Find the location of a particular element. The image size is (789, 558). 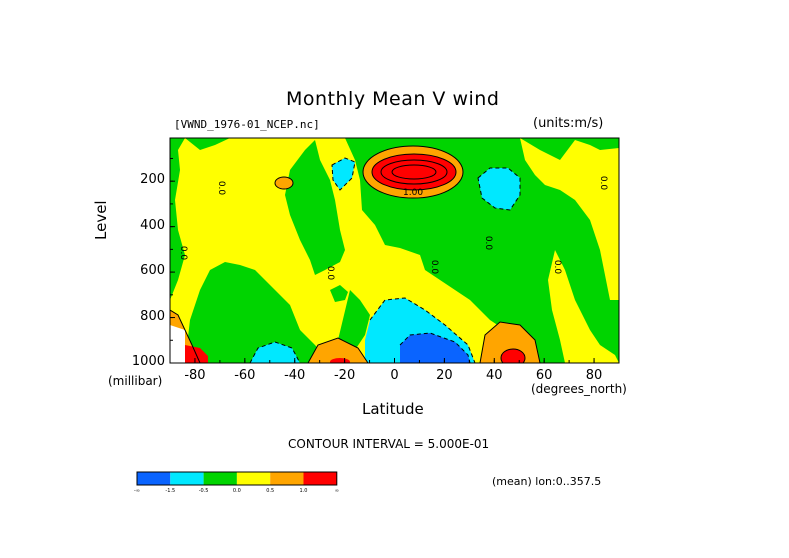

fill-yellow-right is located at coordinates (569, 219).